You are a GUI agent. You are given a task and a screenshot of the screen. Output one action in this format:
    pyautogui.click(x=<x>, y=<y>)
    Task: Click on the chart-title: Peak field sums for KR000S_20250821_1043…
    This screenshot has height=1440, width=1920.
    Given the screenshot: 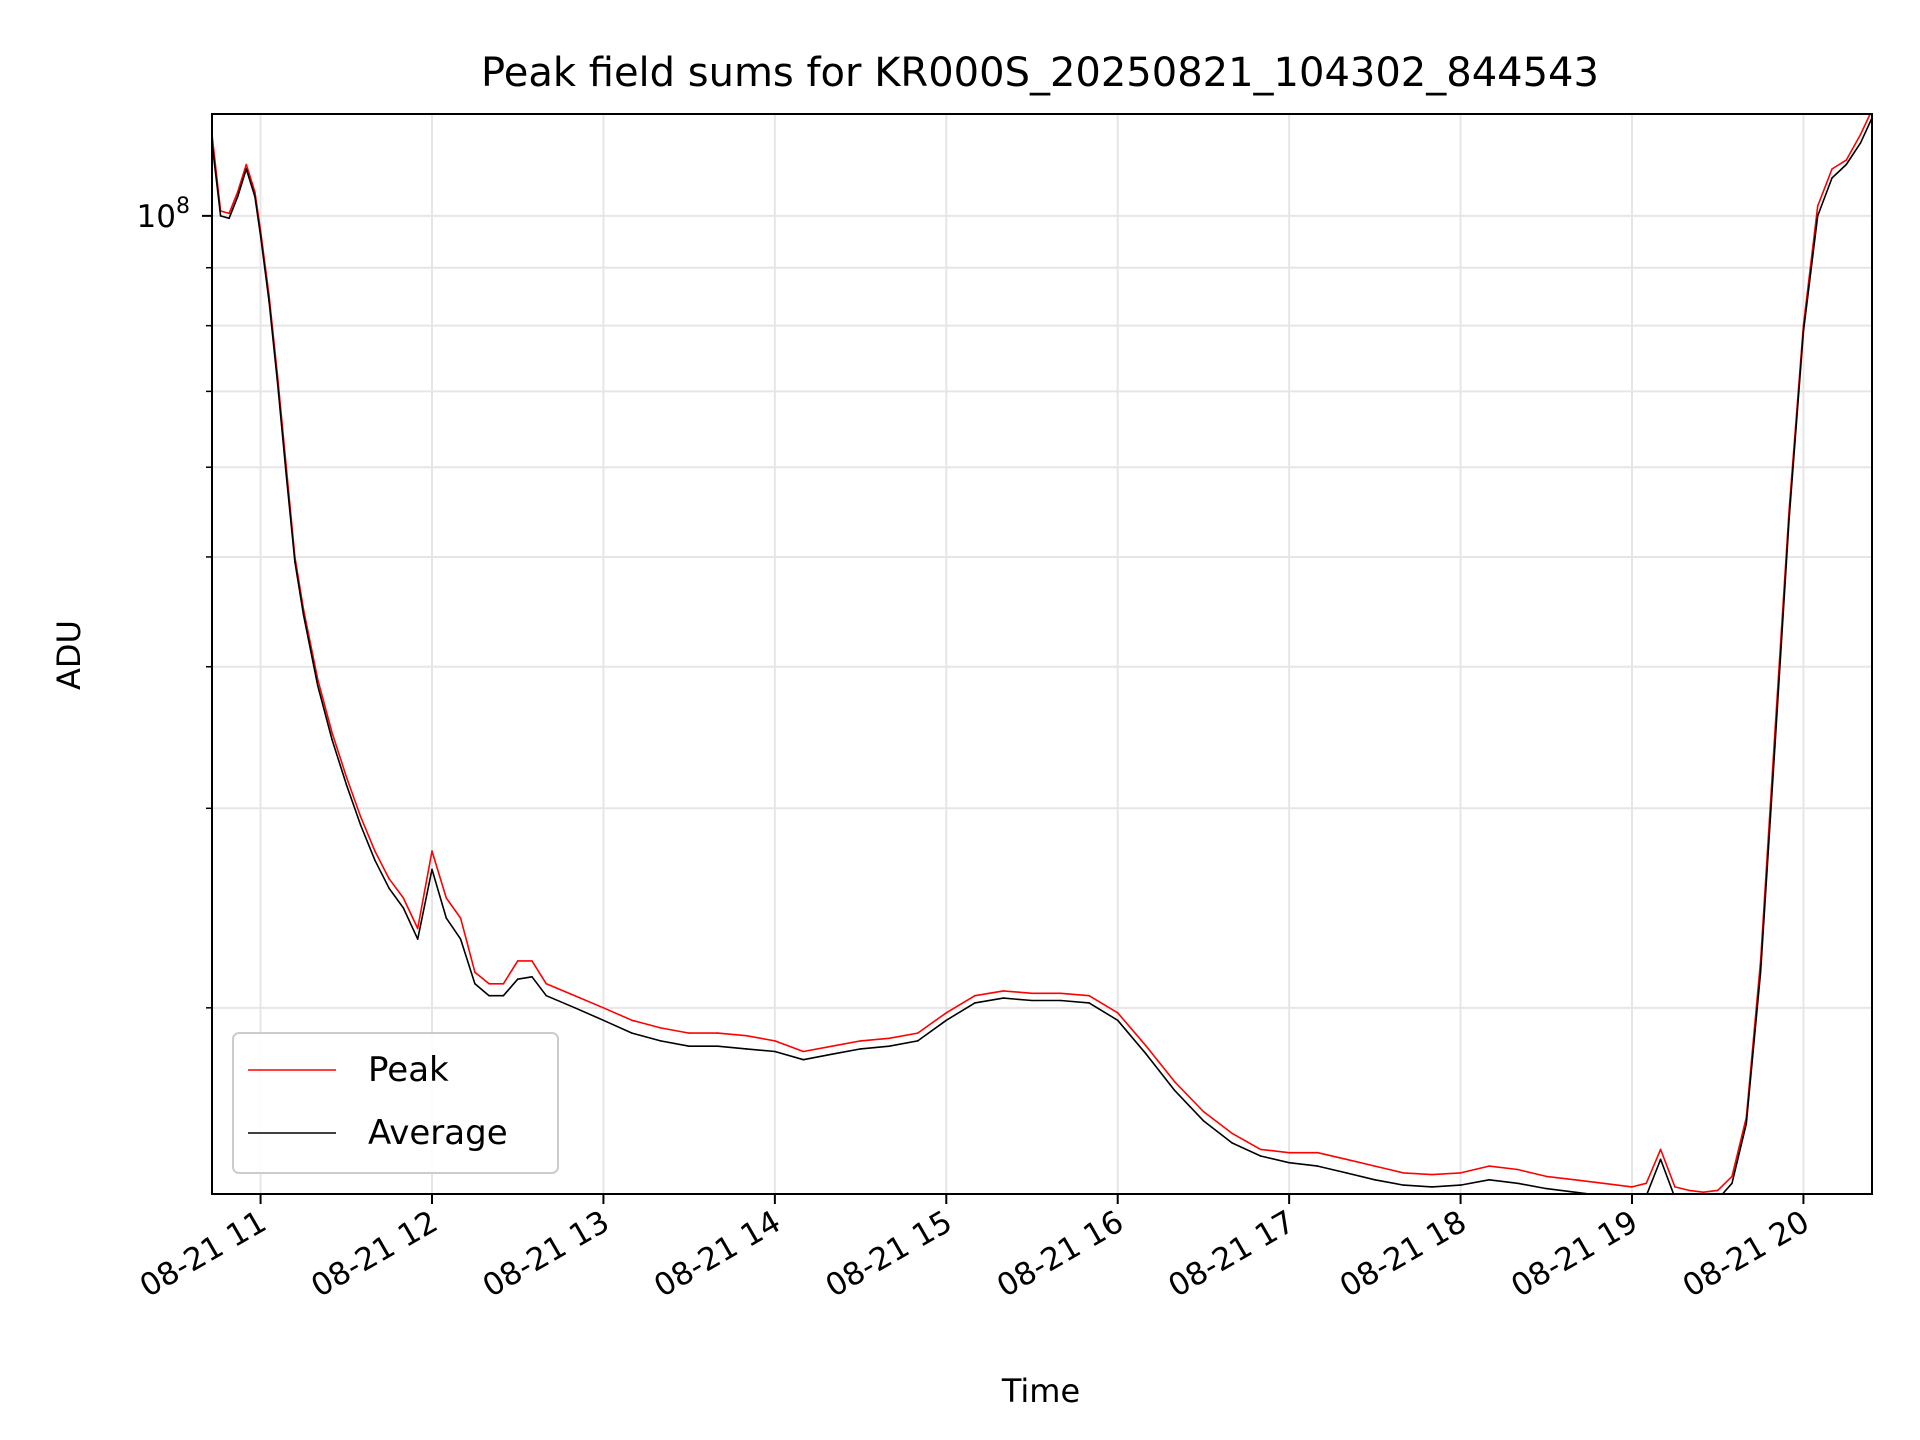 What is the action you would take?
    pyautogui.click(x=1040, y=73)
    